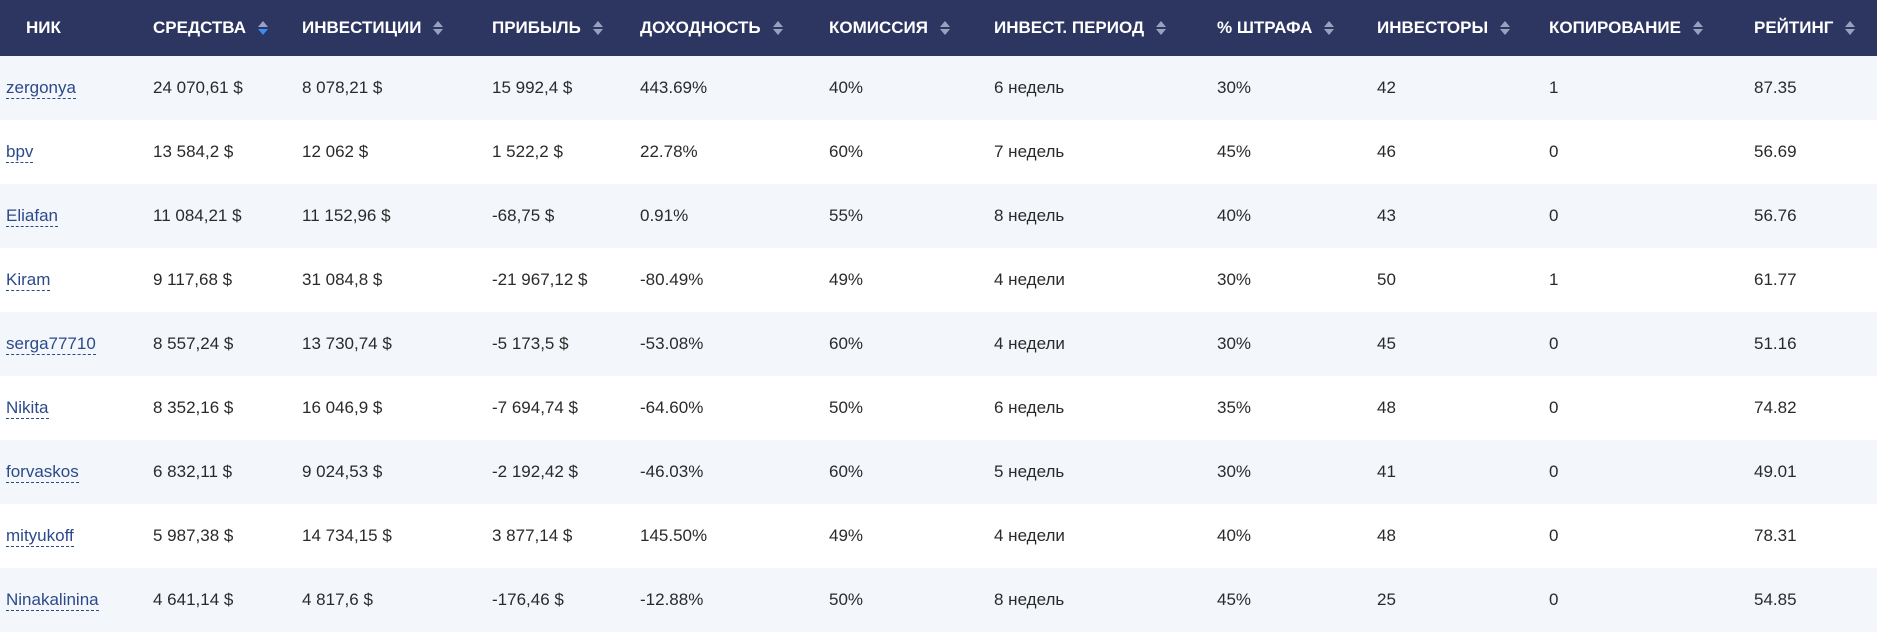 This screenshot has width=1877, height=635. I want to click on trader-nick-link: bpv, so click(20, 152).